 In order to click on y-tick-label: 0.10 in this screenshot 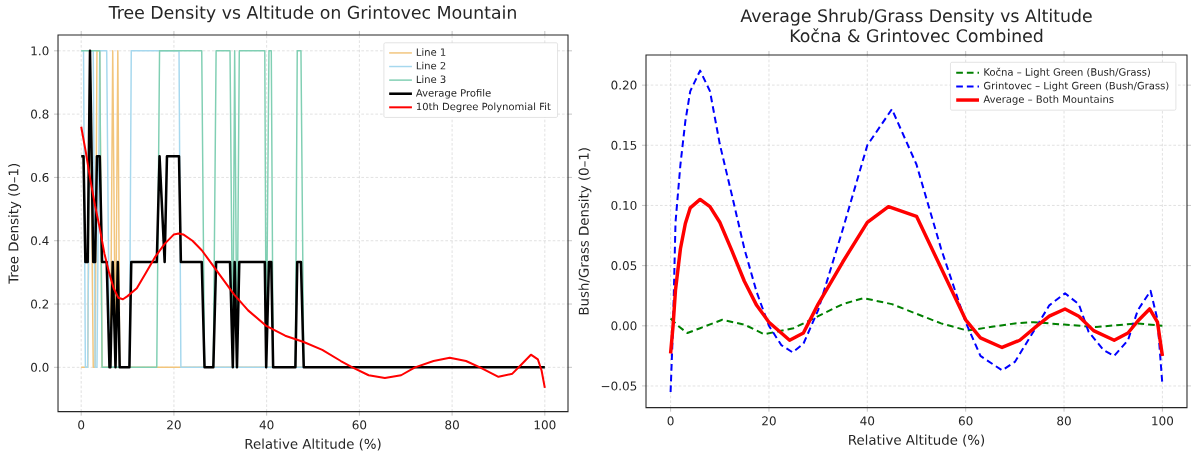, I will do `click(624, 205)`.